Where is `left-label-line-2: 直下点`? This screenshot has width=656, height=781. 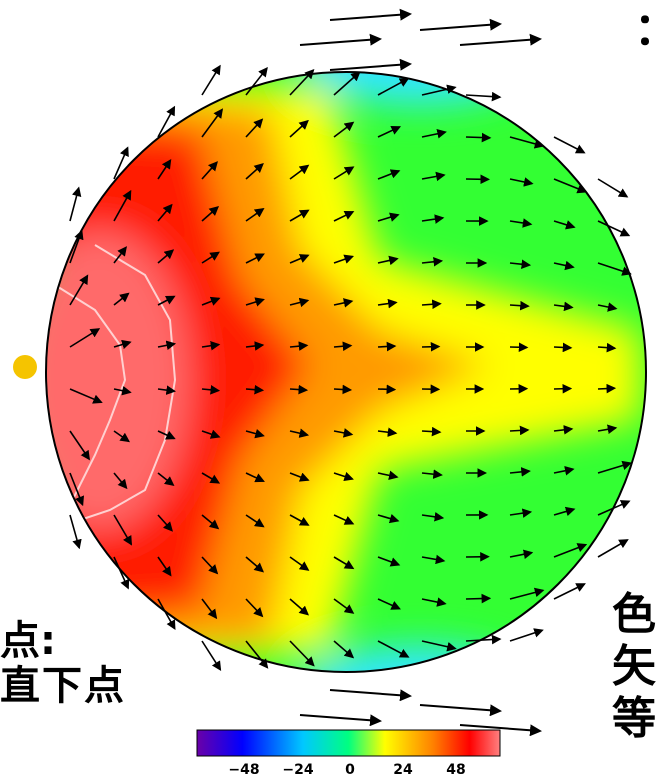
left-label-line-2: 直下点 is located at coordinates (63, 686).